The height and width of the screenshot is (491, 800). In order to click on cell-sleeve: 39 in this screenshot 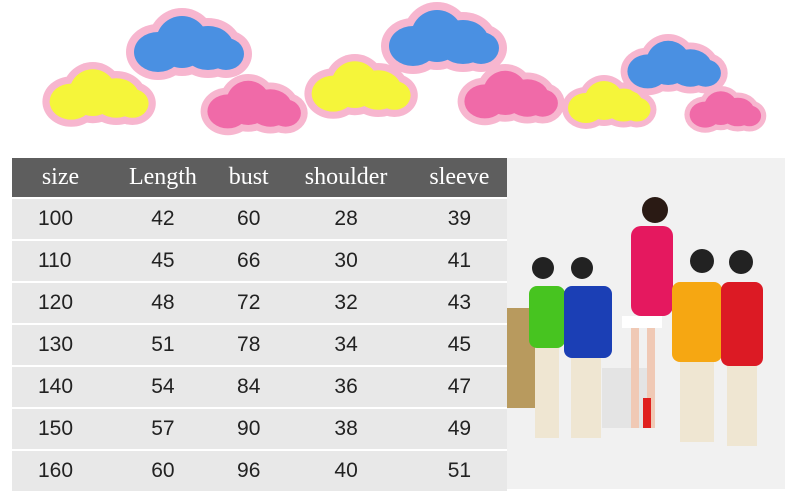, I will do `click(459, 218)`.